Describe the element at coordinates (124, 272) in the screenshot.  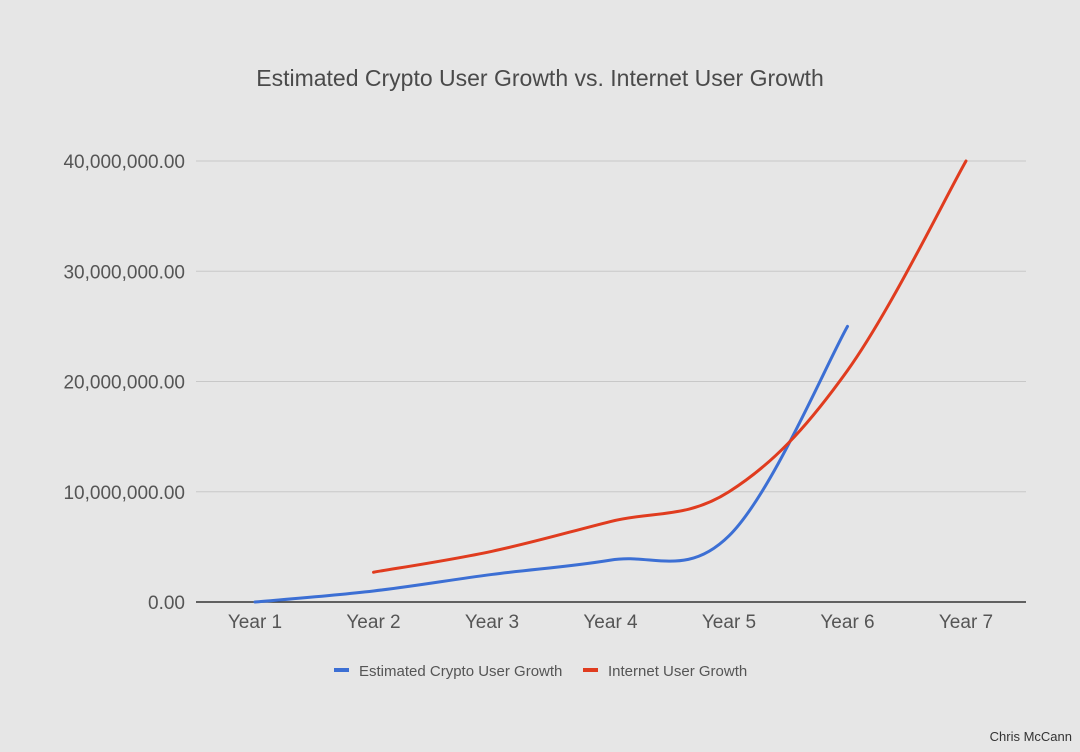
I see `y-tick-label: 30,000,000.00` at that location.